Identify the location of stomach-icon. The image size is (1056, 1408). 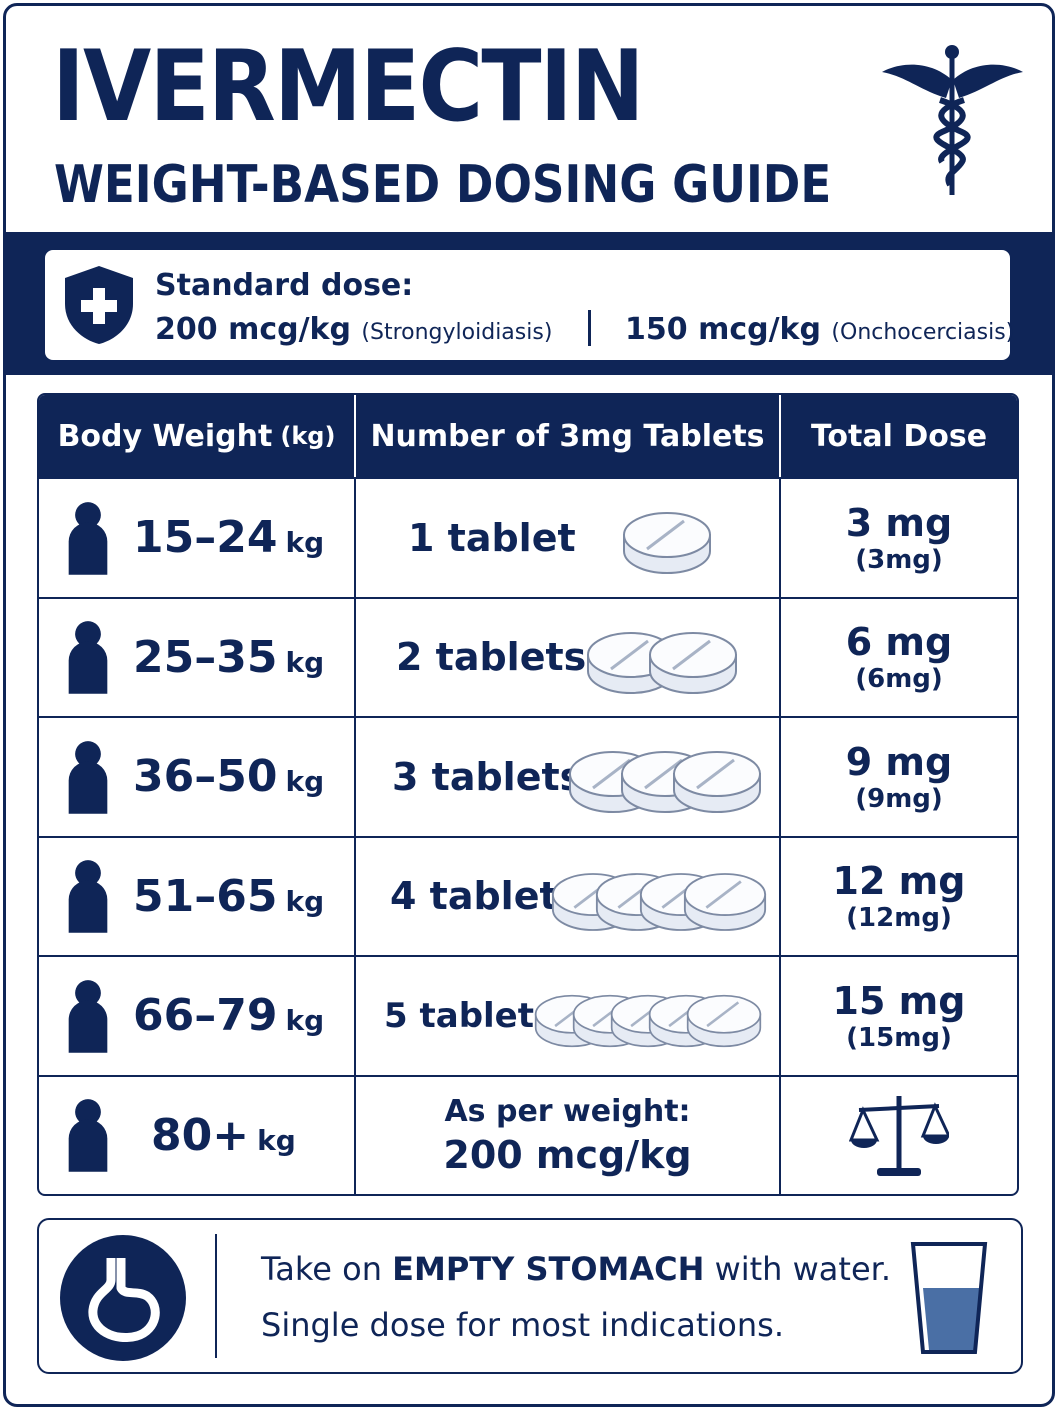
(123, 1298).